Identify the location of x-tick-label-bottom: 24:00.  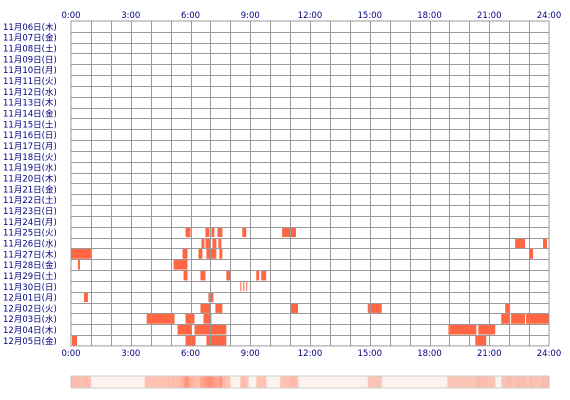
(549, 354).